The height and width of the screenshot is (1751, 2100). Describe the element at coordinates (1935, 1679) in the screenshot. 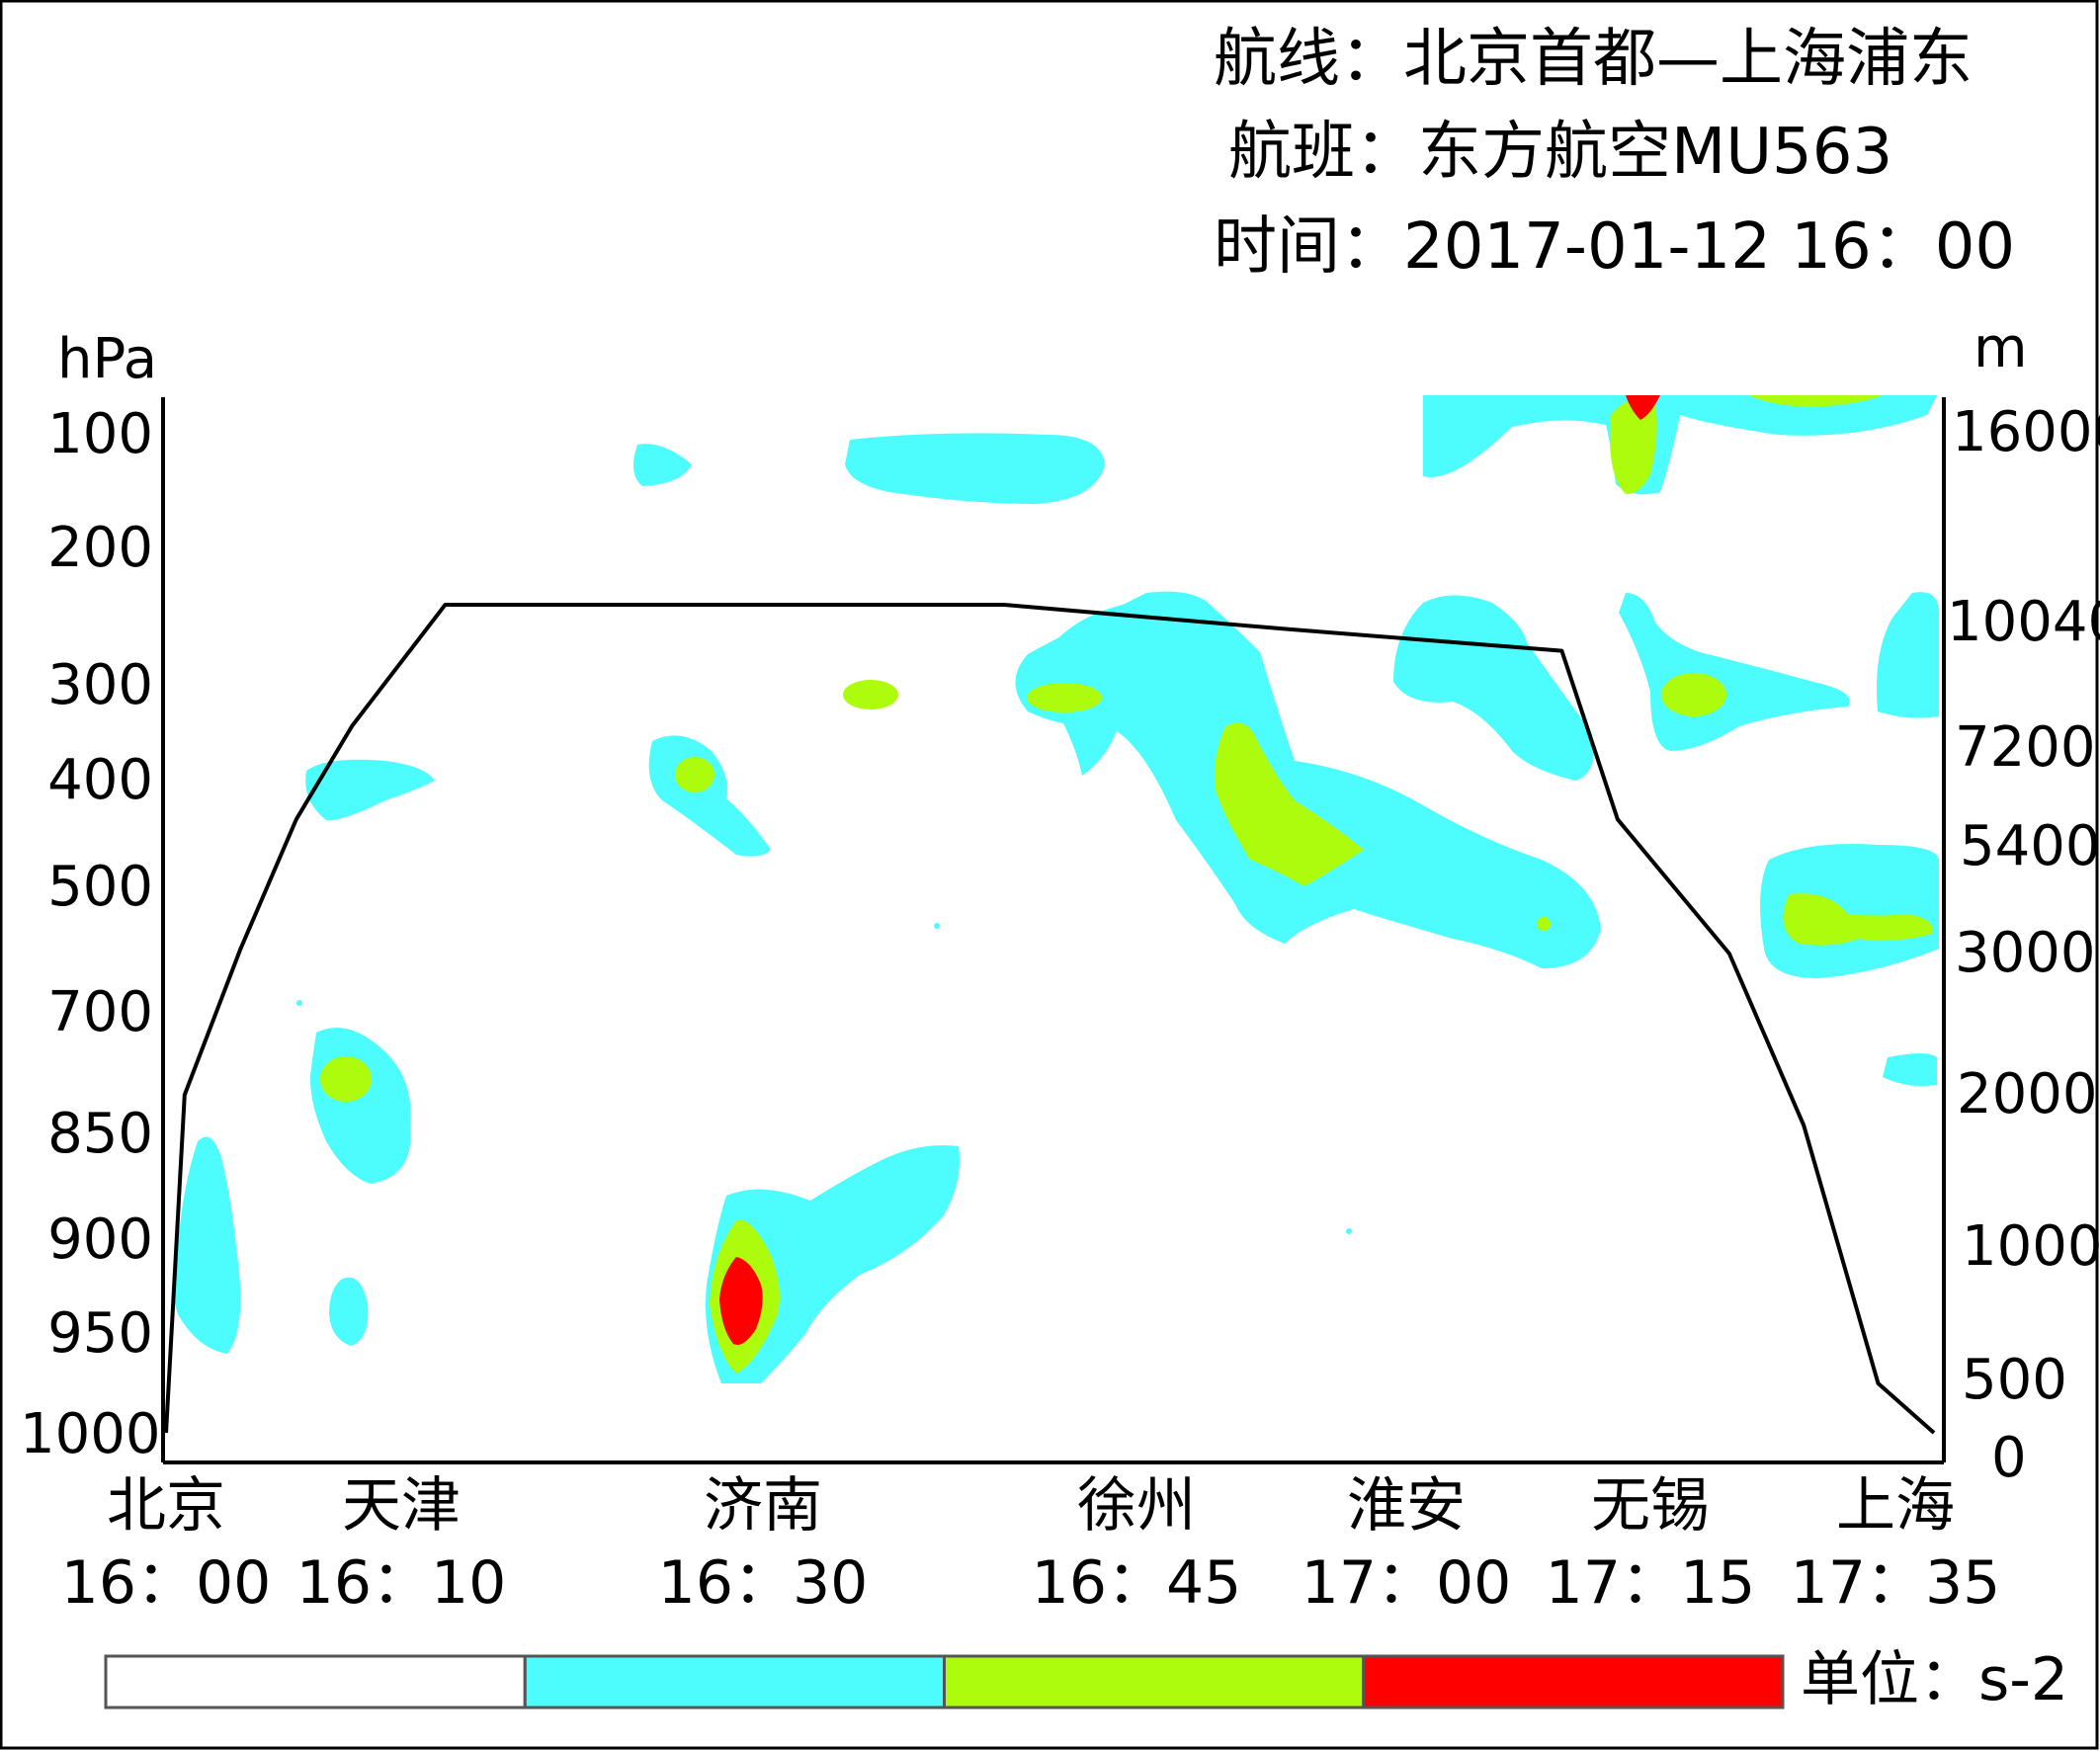

I see `legend-unit-label: 单位：s-2` at that location.